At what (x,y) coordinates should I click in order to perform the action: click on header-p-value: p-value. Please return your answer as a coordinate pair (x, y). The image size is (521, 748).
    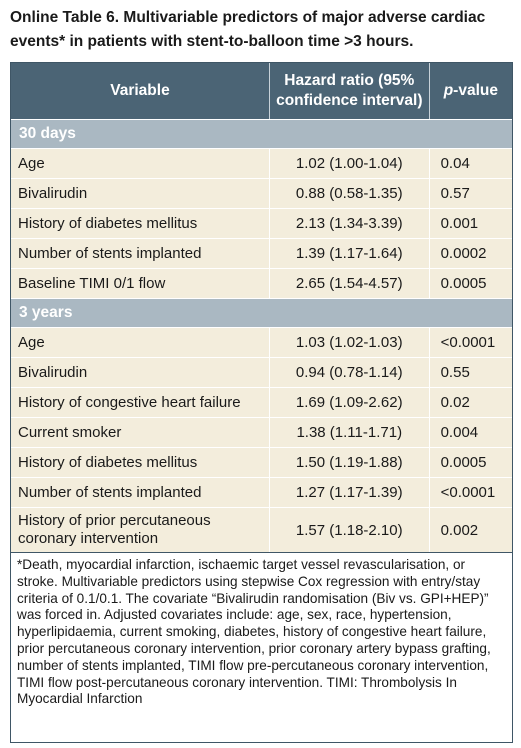
    Looking at the image, I should click on (471, 91).